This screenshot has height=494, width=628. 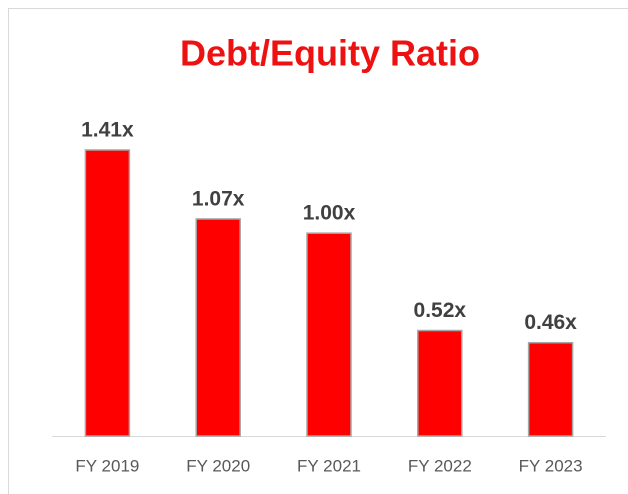 What do you see at coordinates (107, 130) in the screenshot?
I see `data-label: 1.41x` at bounding box center [107, 130].